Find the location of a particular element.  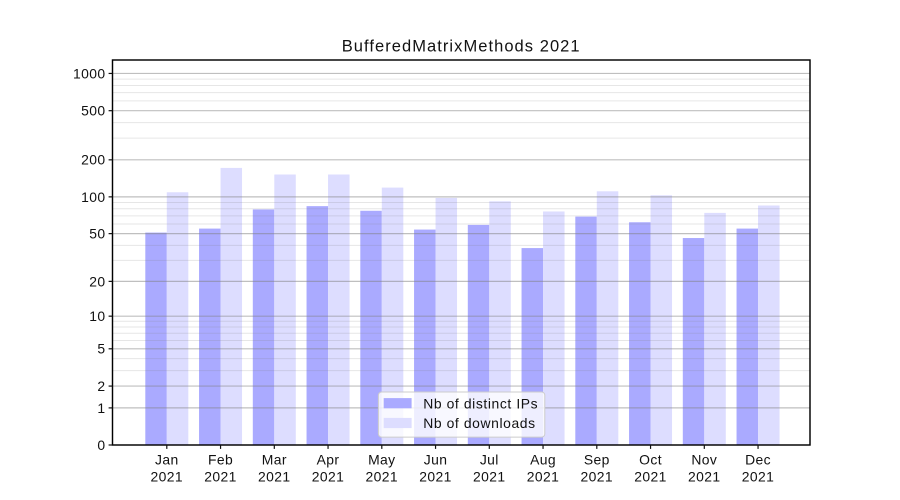

svg-text: Nov is located at coordinates (704, 460).